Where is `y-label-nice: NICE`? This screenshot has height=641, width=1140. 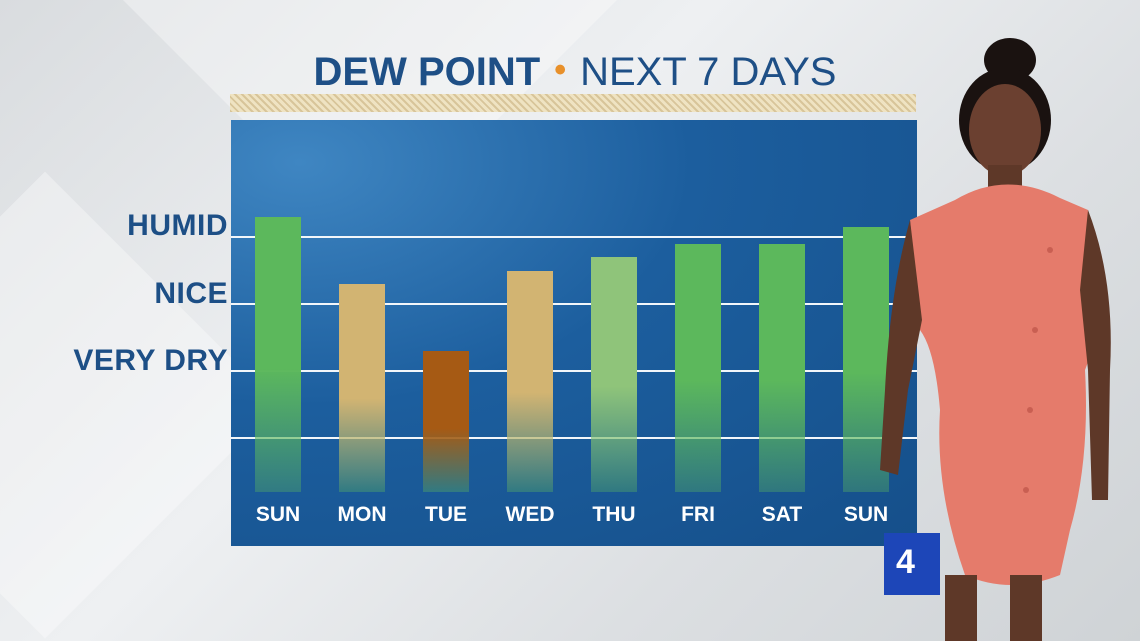 y-label-nice: NICE is located at coordinates (191, 293).